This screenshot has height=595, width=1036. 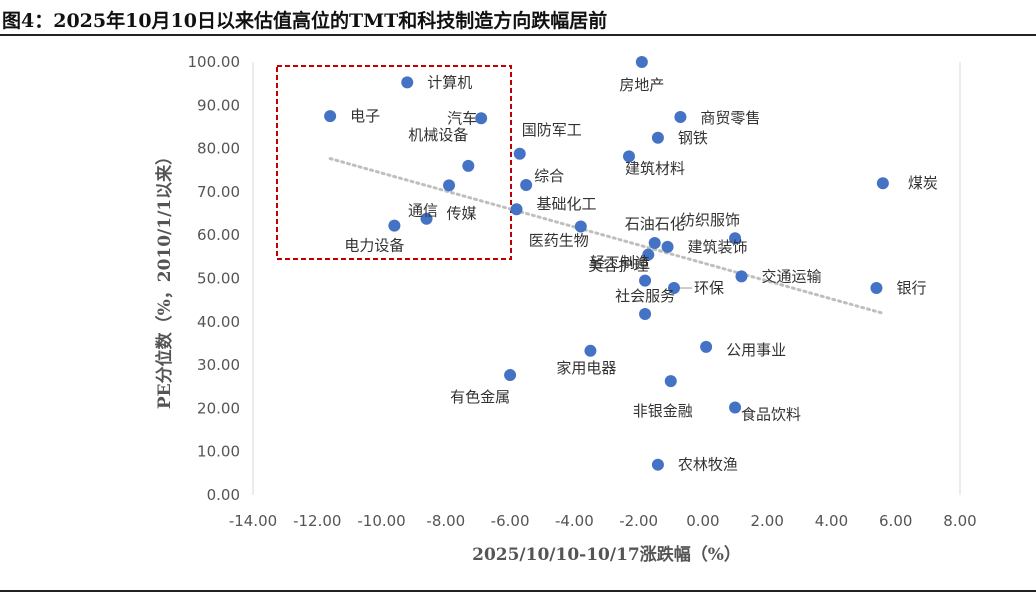 I want to click on x-tick-label: -10.00, so click(x=381, y=521).